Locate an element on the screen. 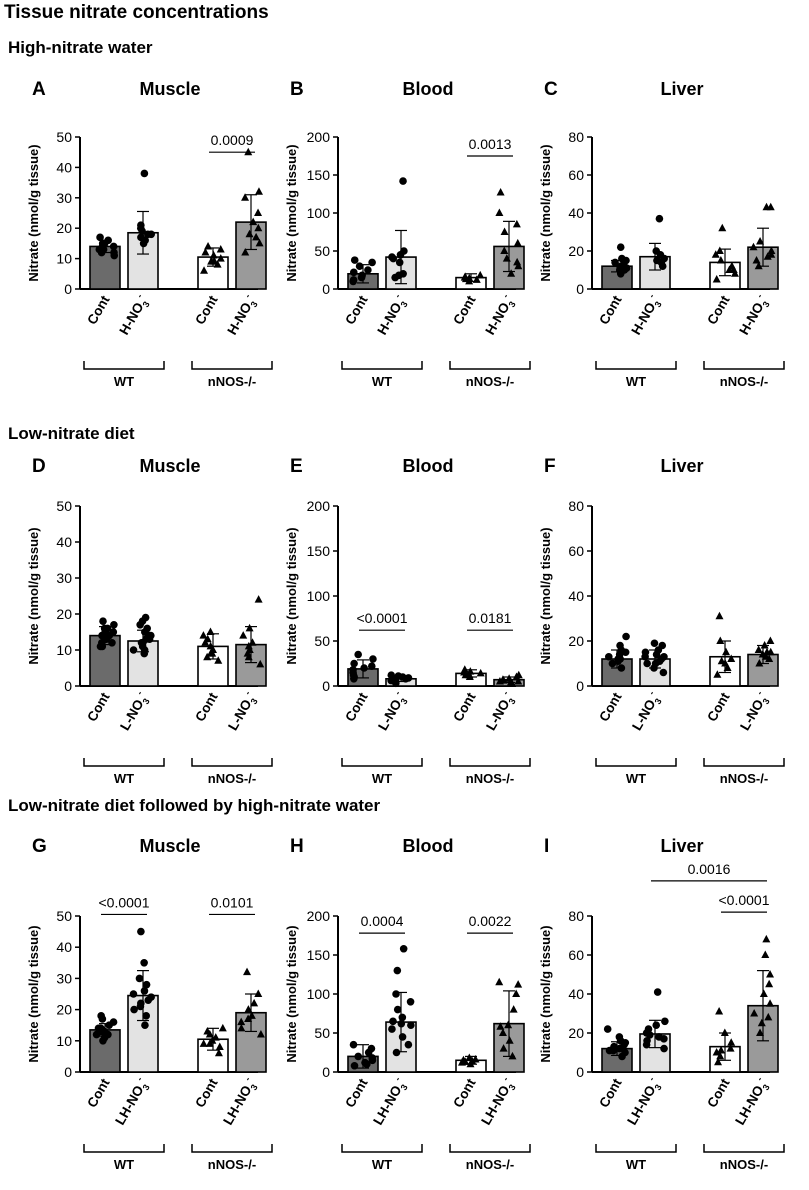 The width and height of the screenshot is (809, 1190). p-value-label: 0.0004 is located at coordinates (382, 921).